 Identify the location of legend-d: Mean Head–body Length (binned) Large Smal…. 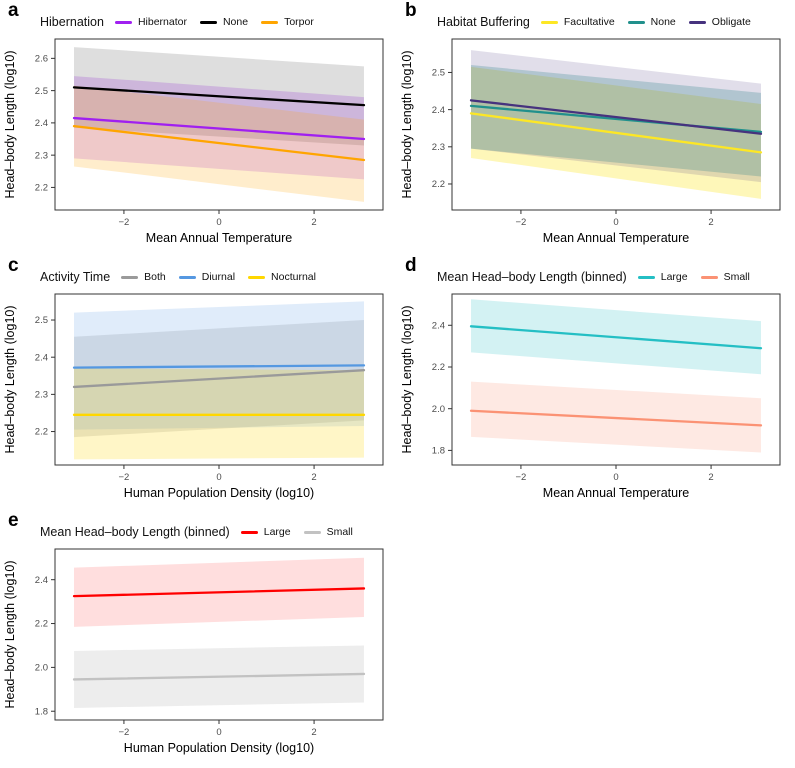
(593, 277).